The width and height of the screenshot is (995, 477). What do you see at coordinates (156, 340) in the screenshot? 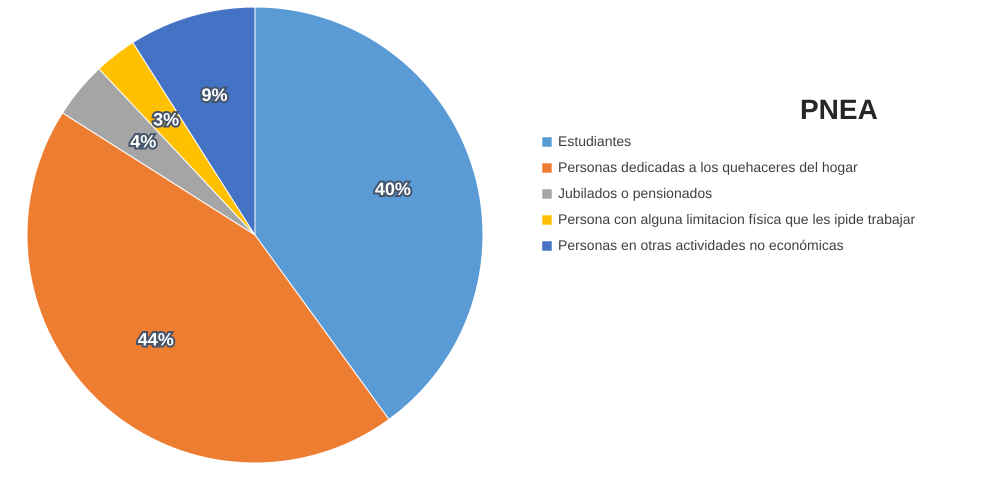
I see `data-label: 44%` at bounding box center [156, 340].